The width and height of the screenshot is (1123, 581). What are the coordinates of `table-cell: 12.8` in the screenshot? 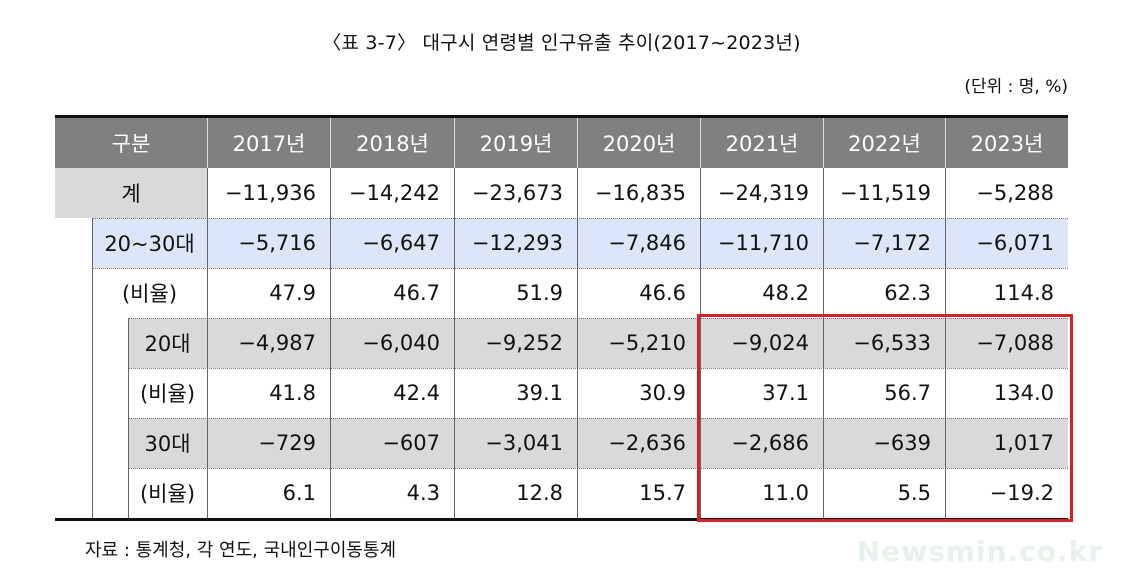 It's located at (539, 493).